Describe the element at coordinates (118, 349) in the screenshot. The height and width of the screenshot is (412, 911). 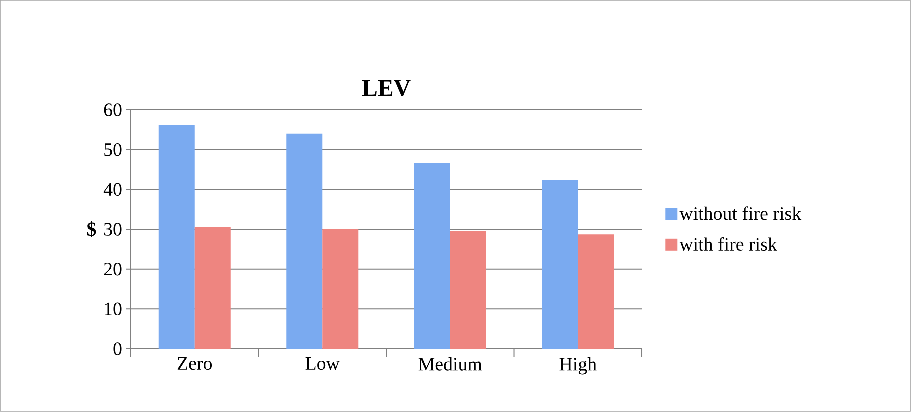
I see `y-tick-label: 0` at that location.